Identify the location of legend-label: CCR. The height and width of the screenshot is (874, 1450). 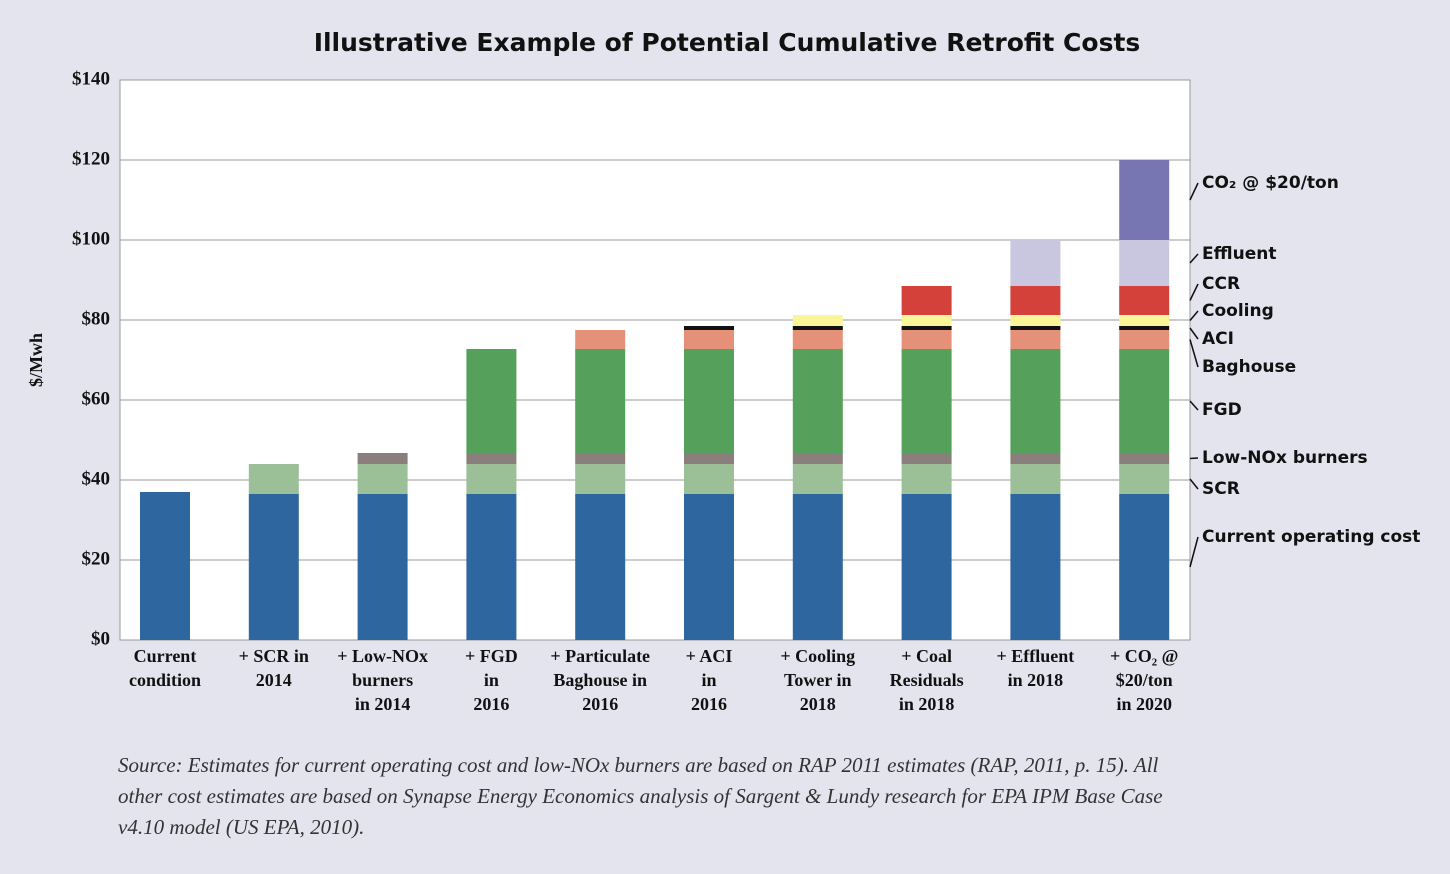
(1221, 284).